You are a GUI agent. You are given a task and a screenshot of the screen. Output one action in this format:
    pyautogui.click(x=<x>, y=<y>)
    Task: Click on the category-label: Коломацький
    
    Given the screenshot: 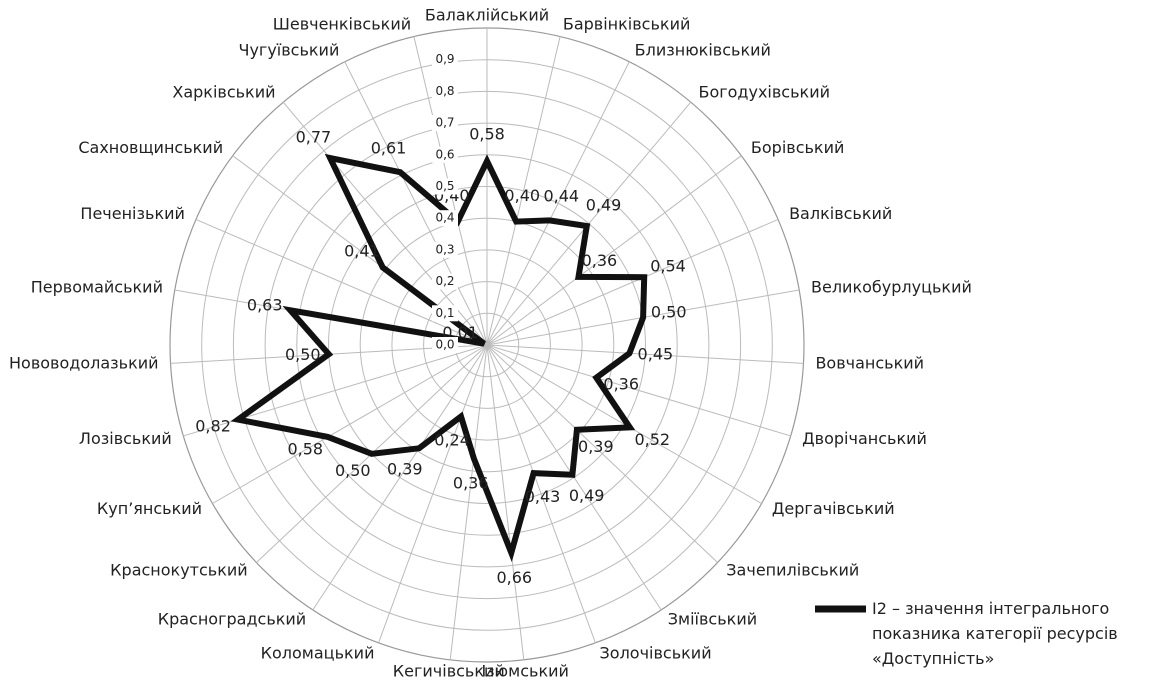 What is the action you would take?
    pyautogui.click(x=318, y=653)
    